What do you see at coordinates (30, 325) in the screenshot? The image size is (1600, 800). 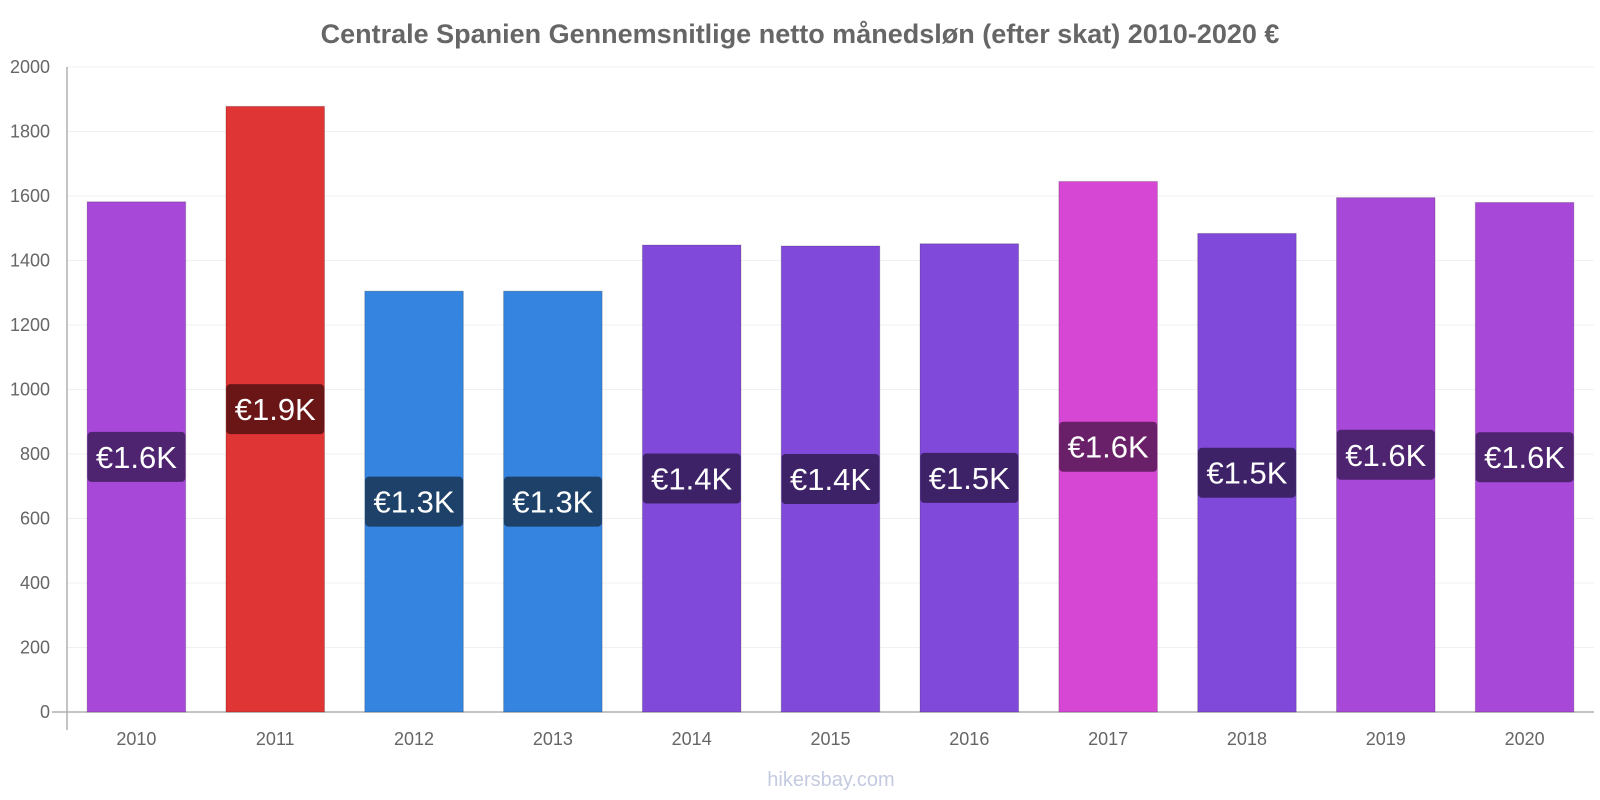 I see `y-tick-label: 1200` at bounding box center [30, 325].